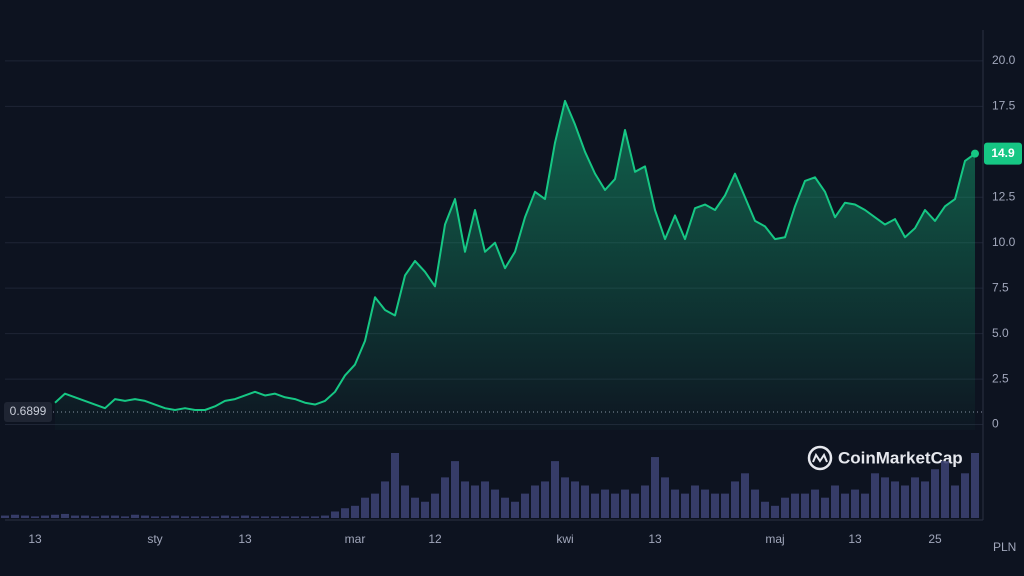 Image resolution: width=1024 pixels, height=576 pixels. I want to click on x-tick-label: 12, so click(435, 539).